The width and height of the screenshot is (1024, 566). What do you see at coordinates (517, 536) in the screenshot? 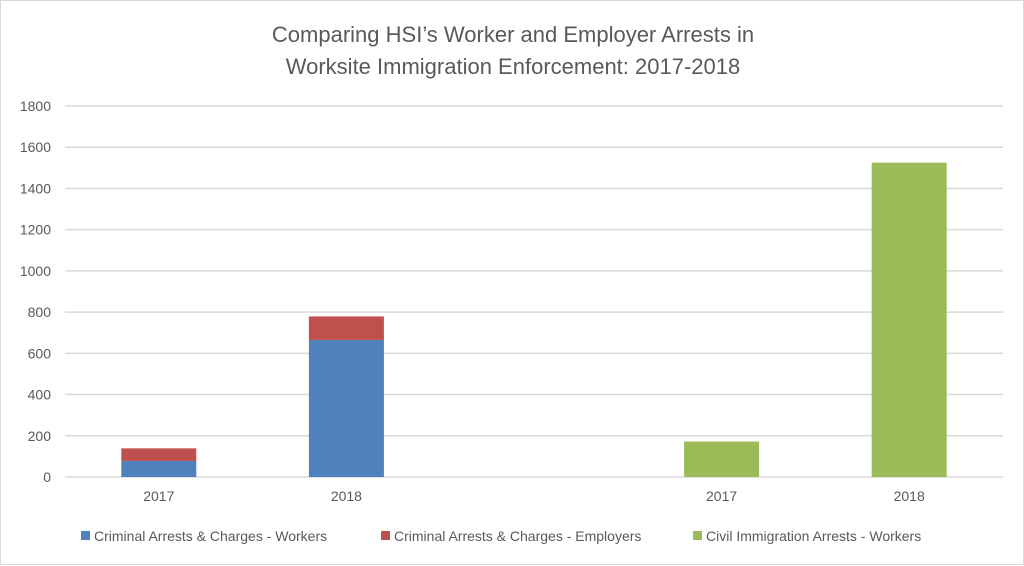
I see `legend-label: Criminal Arrests & Charges - Employers` at bounding box center [517, 536].